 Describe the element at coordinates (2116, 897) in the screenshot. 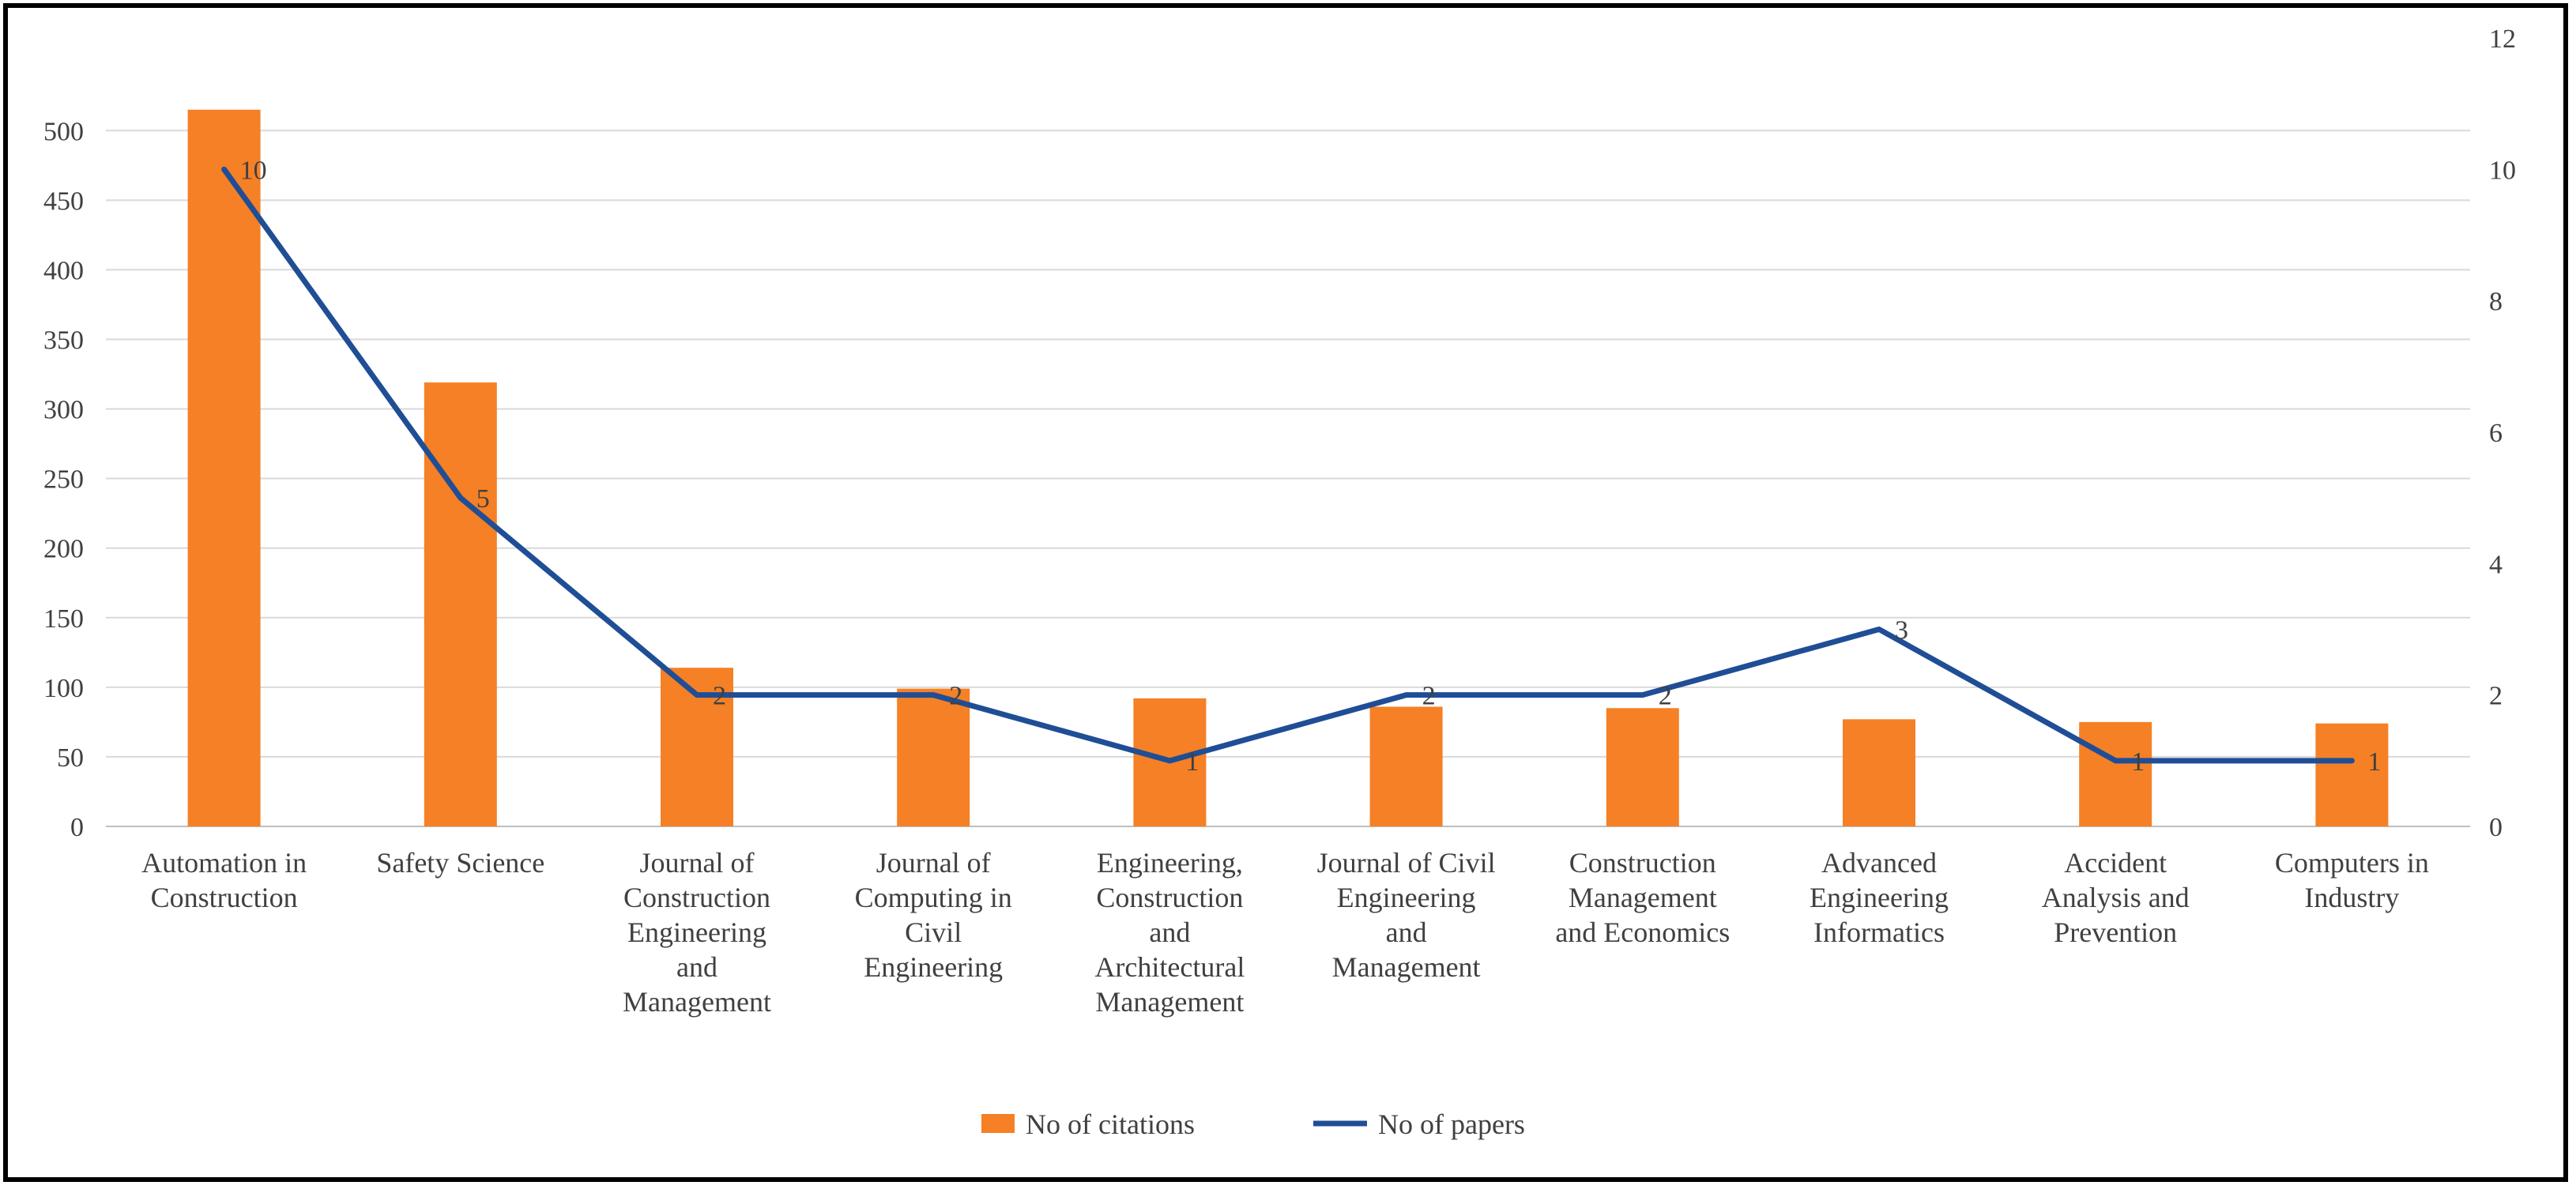

I see `x-axis-tick-label: Accident Analysis and Prevention` at that location.